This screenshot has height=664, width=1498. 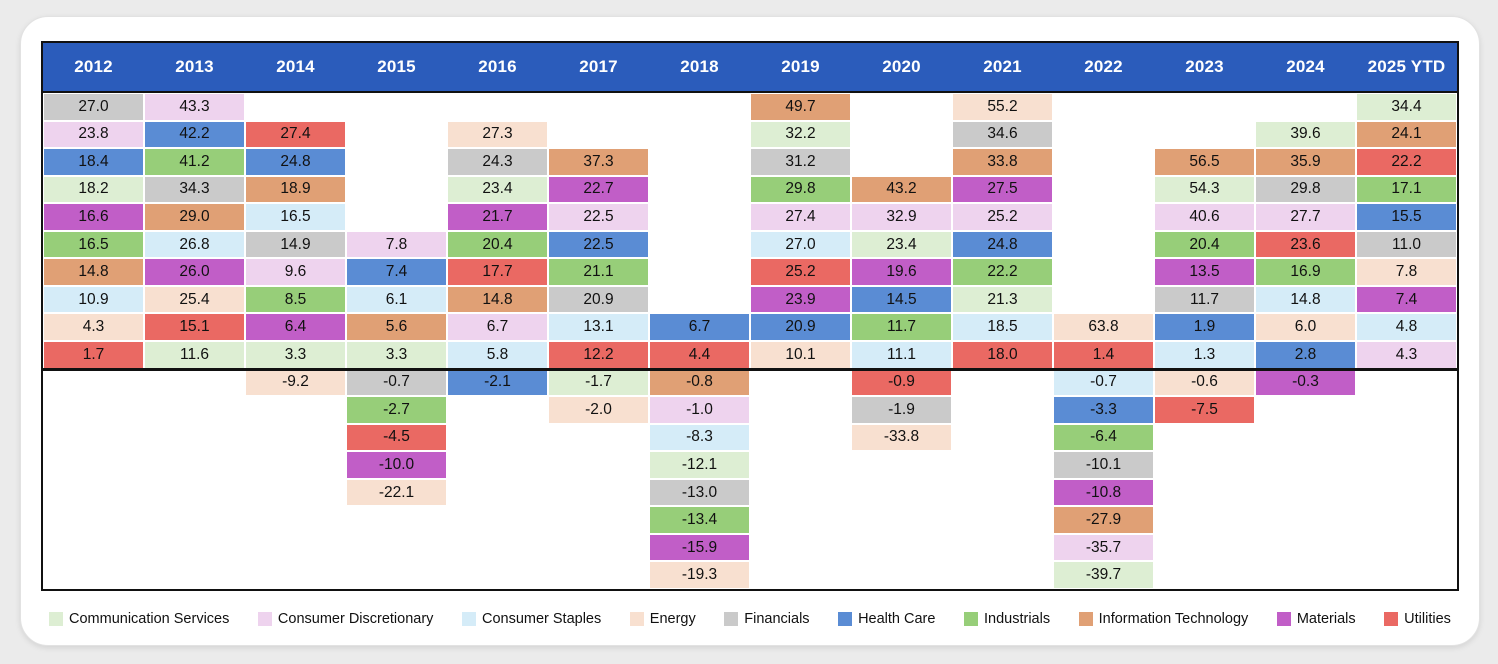 What do you see at coordinates (901, 66) in the screenshot?
I see `year-header: 2020` at bounding box center [901, 66].